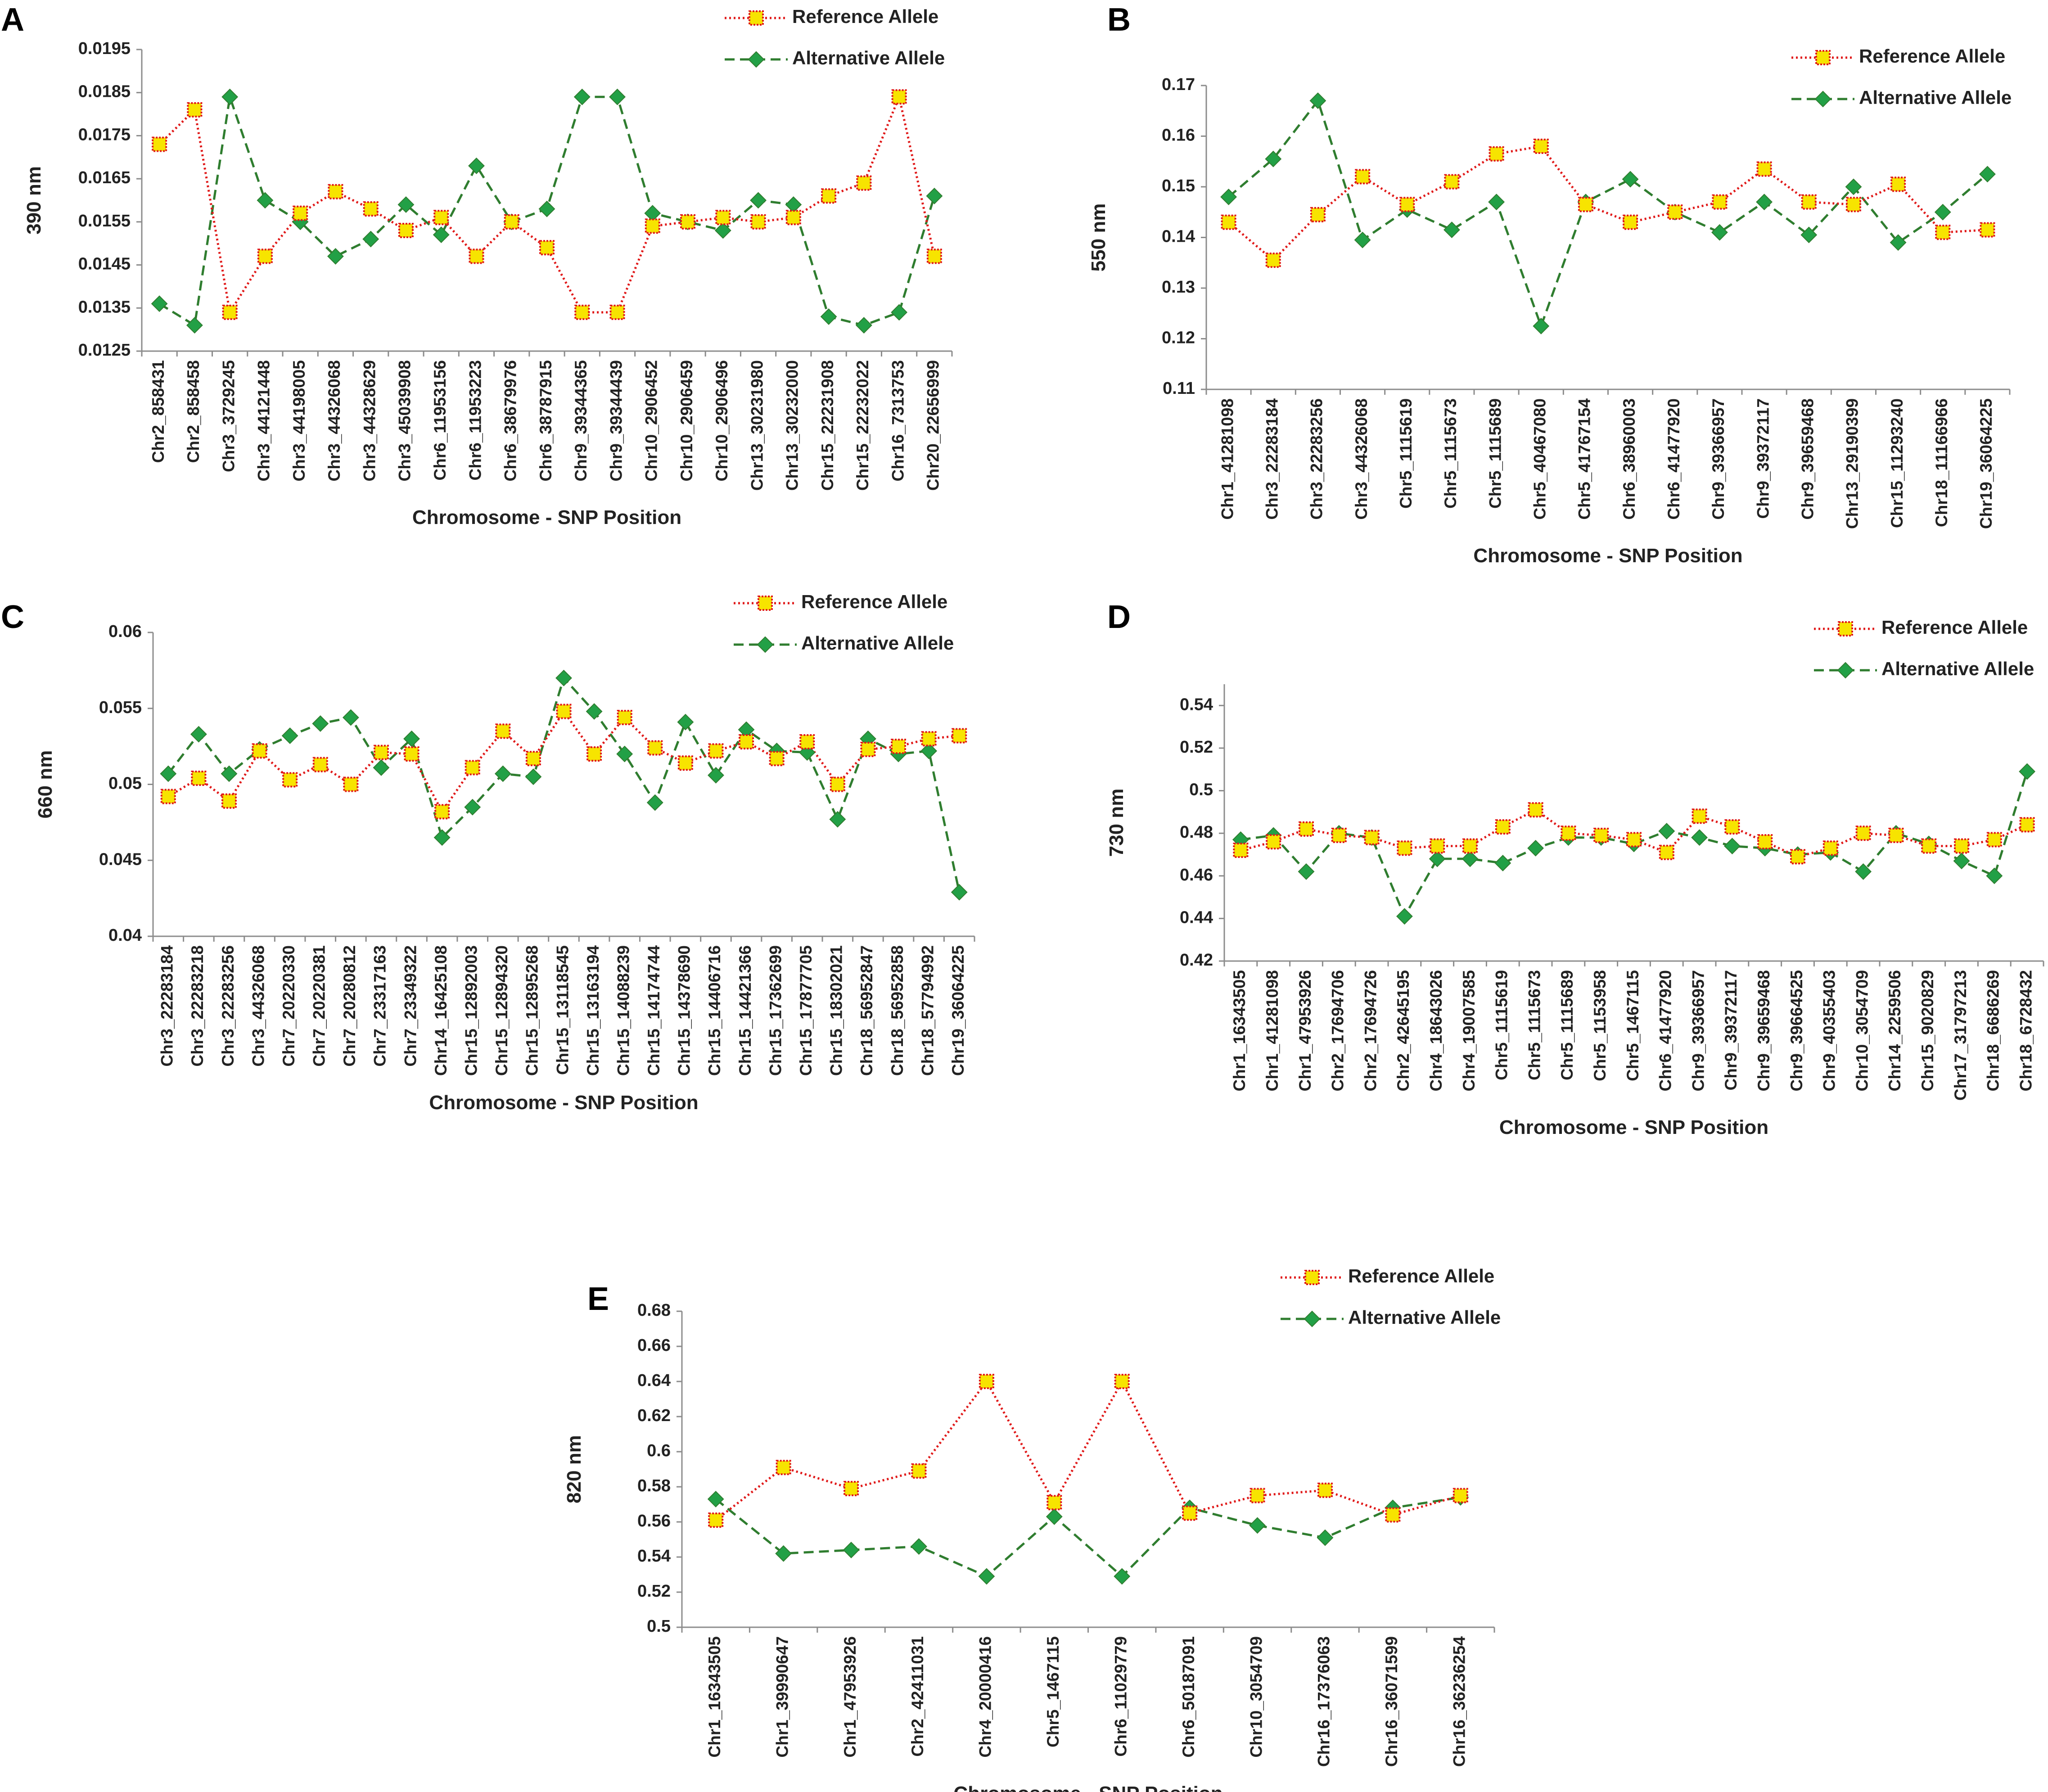 This screenshot has height=1792, width=2048. I want to click on chart-c-y-tick-label: 0.045, so click(120, 859).